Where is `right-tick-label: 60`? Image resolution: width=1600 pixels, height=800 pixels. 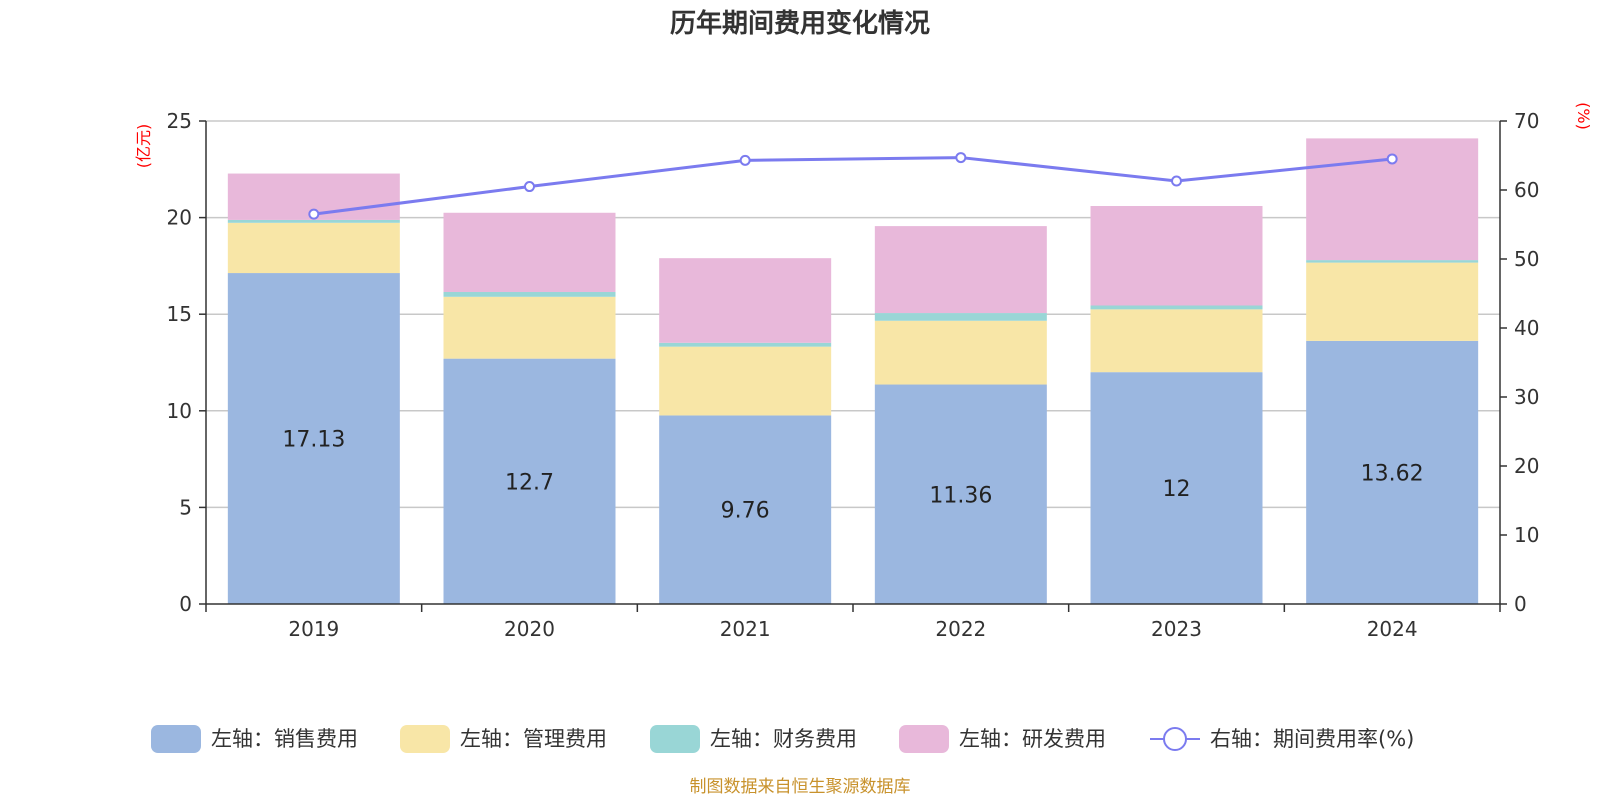 right-tick-label: 60 is located at coordinates (1526, 190).